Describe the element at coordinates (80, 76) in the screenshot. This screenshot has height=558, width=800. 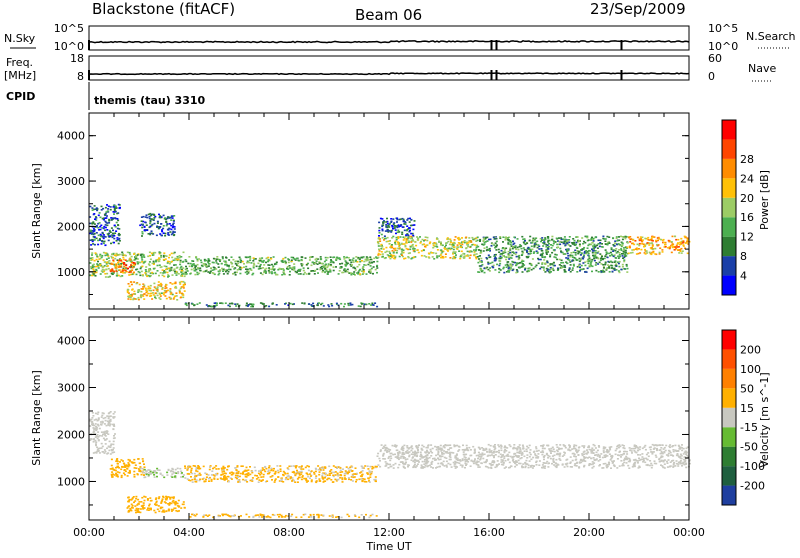
I see `freq-left-tick-bottom: 8` at that location.